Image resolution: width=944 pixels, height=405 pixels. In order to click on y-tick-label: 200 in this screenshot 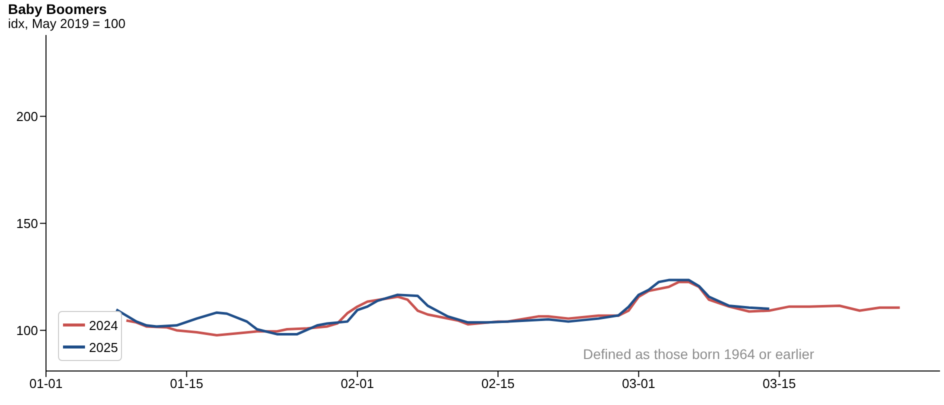, I will do `click(27, 116)`.